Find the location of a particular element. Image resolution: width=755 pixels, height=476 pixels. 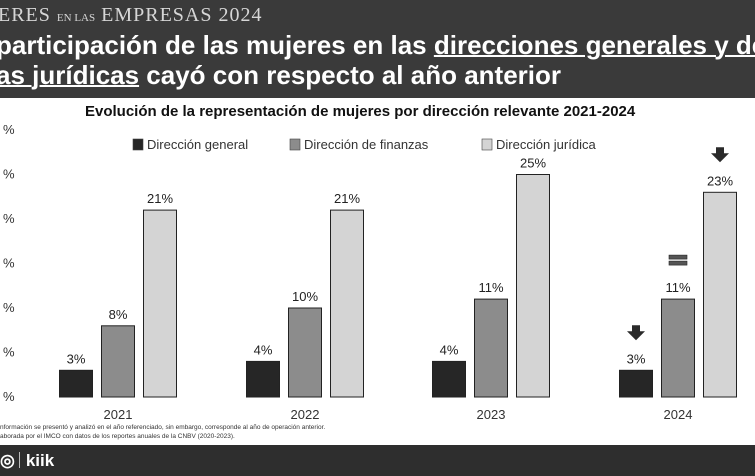

footer-logo: ◎ kiik is located at coordinates (27, 461).